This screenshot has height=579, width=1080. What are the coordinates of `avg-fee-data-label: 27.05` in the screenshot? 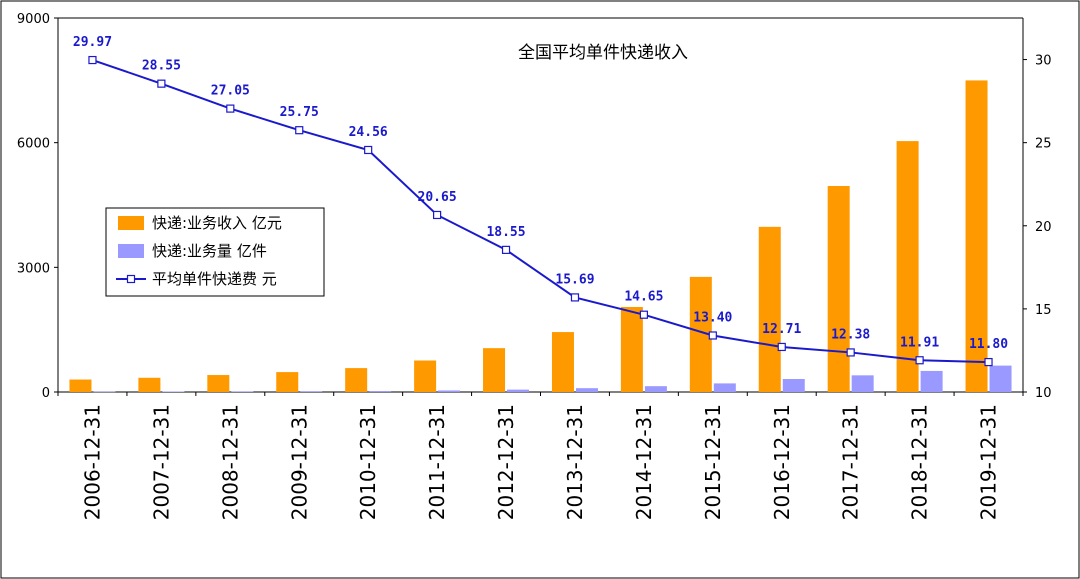 It's located at (230, 91).